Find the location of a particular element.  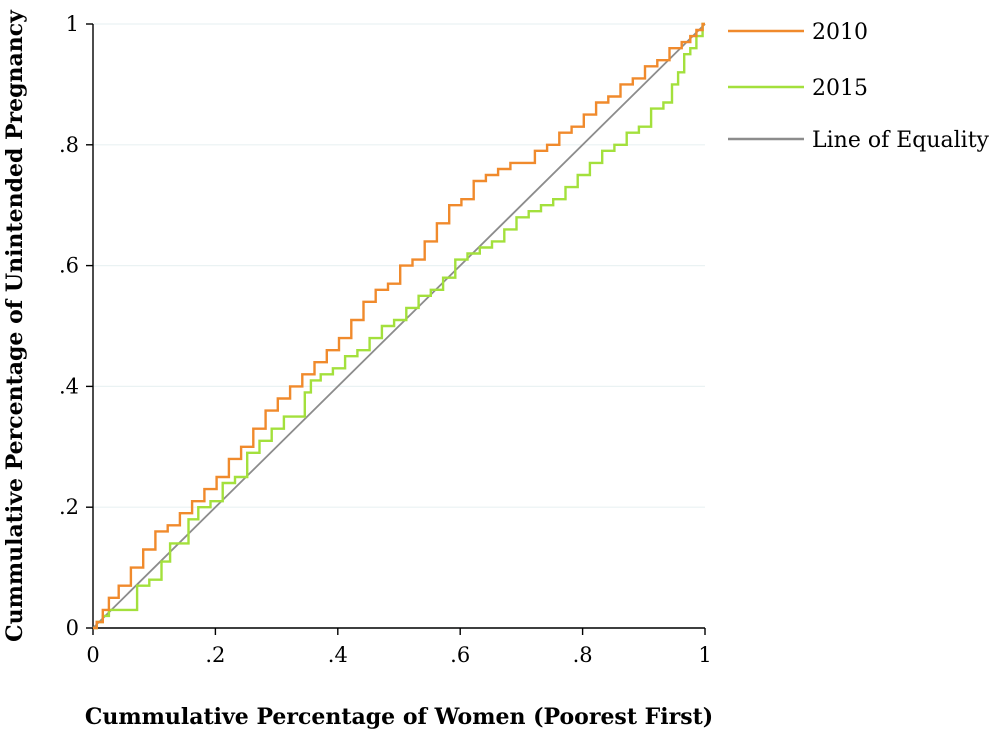

legend: 2010 2015 Line of Equality is located at coordinates (859, 86).